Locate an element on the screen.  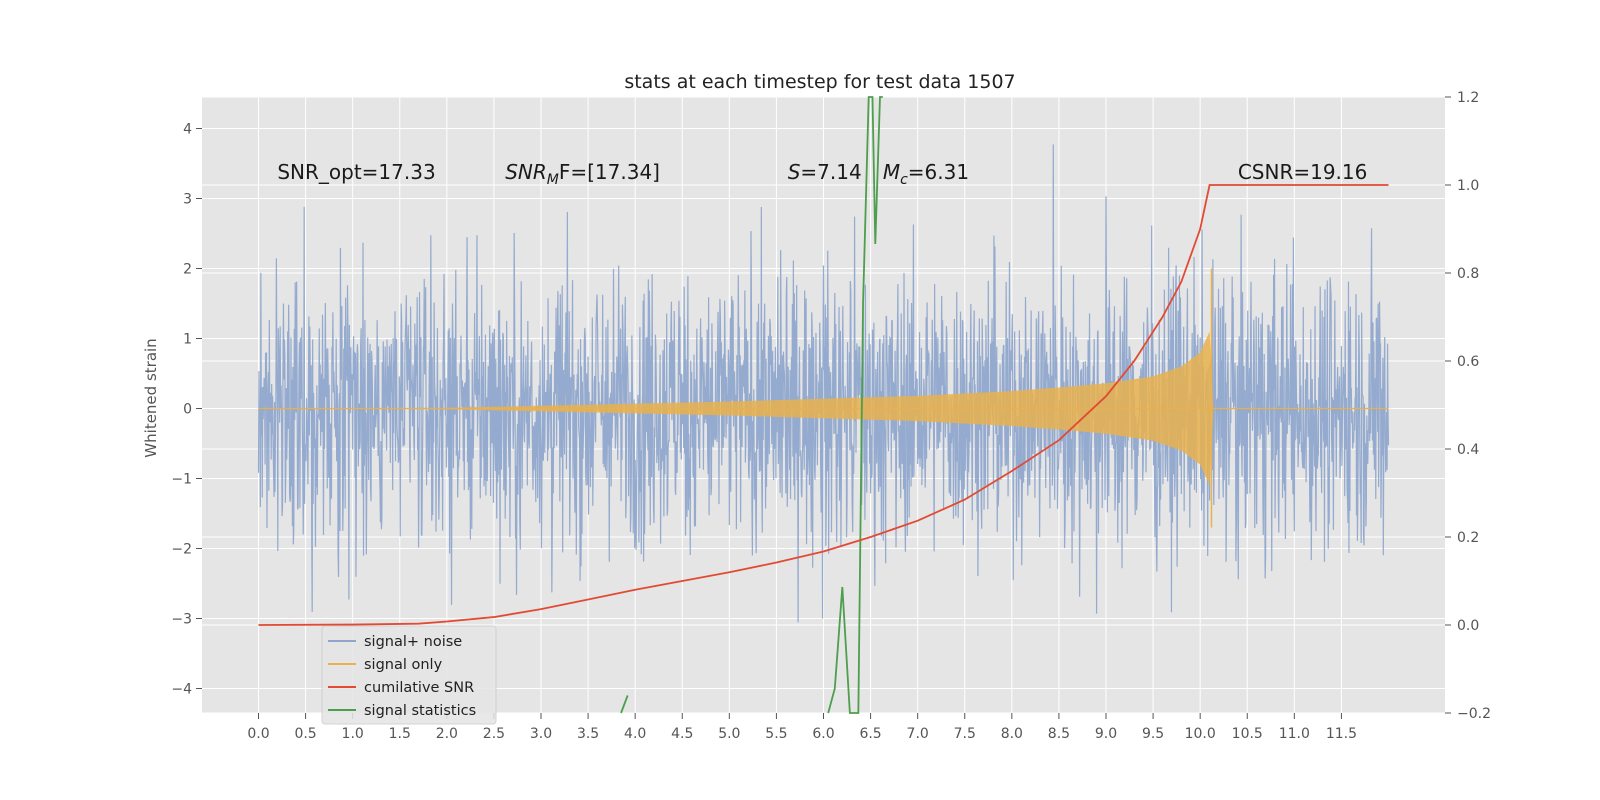
y2-tick-label: 0.6 is located at coordinates (1468, 362).